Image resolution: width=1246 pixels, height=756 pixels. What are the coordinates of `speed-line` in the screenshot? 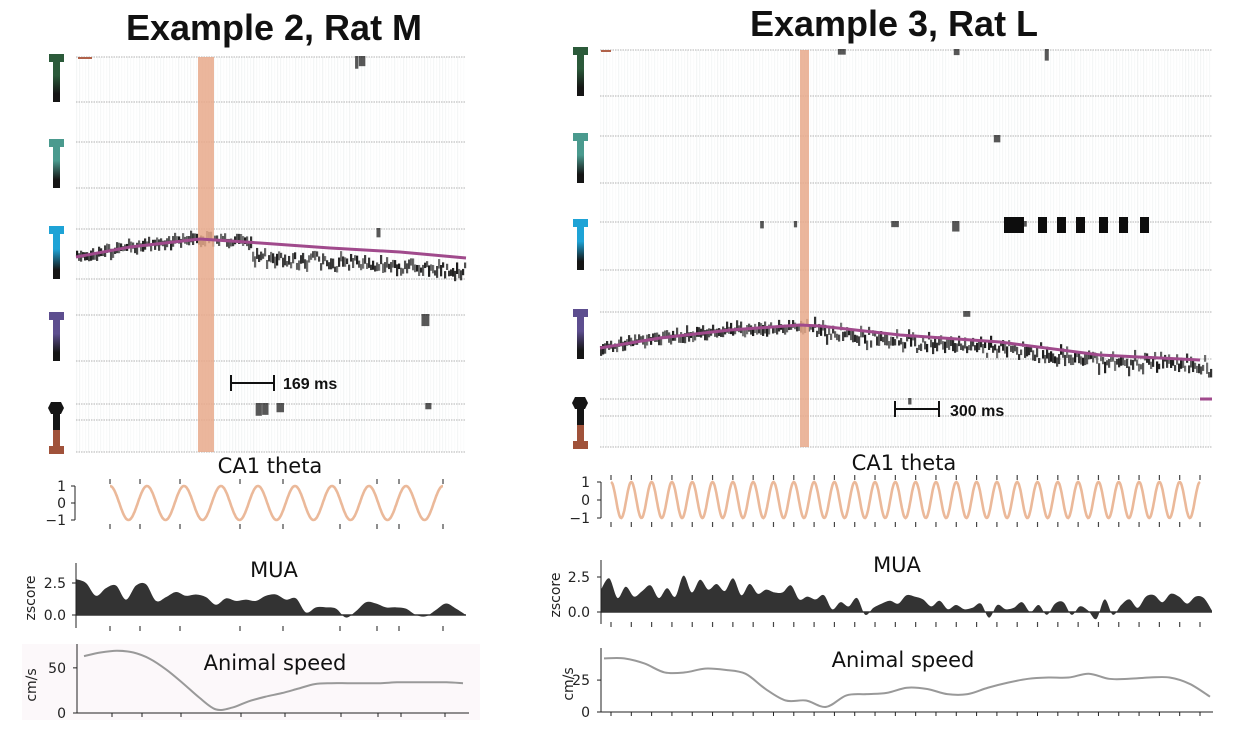 It's located at (273, 680).